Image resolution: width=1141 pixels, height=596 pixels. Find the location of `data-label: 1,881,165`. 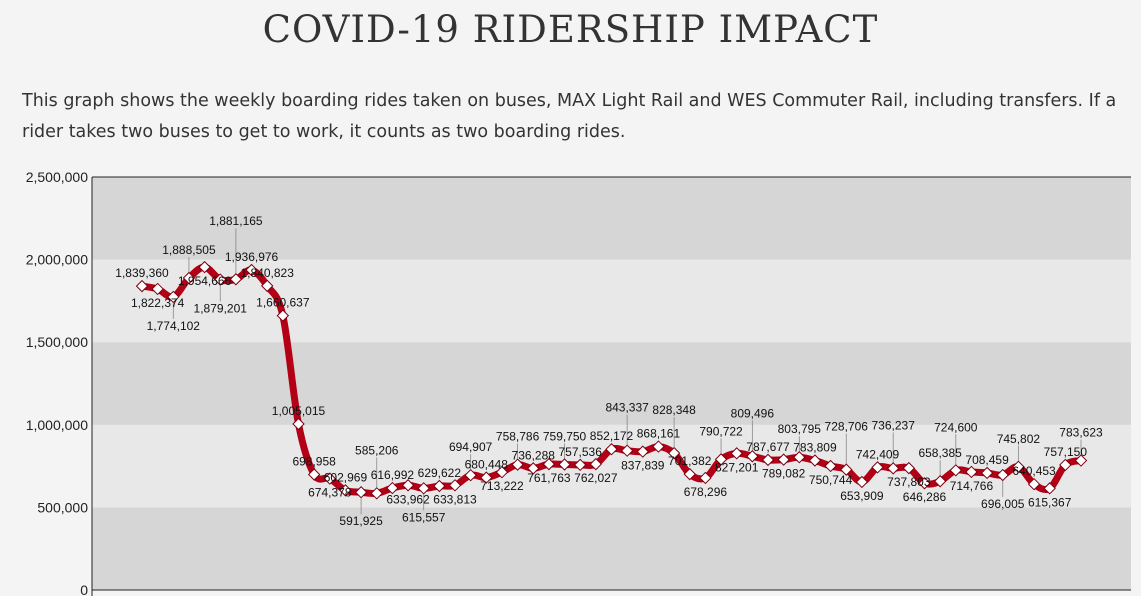

data-label: 1,881,165 is located at coordinates (236, 221).